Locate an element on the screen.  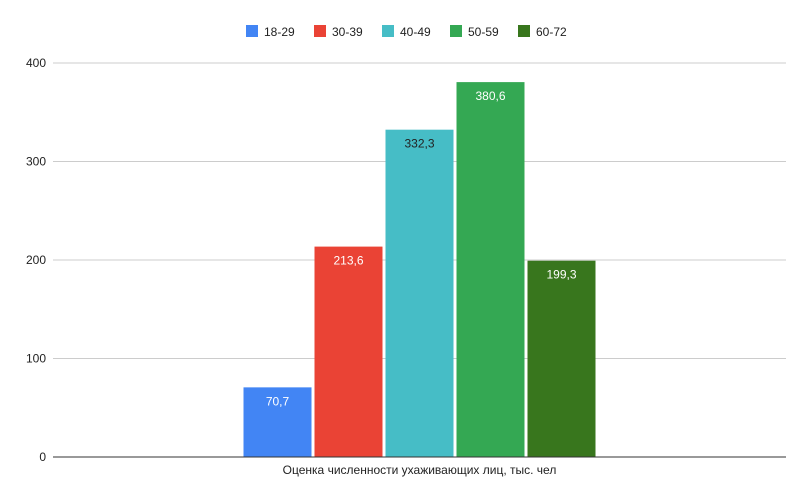
y-tick-label: 200 is located at coordinates (36, 260).